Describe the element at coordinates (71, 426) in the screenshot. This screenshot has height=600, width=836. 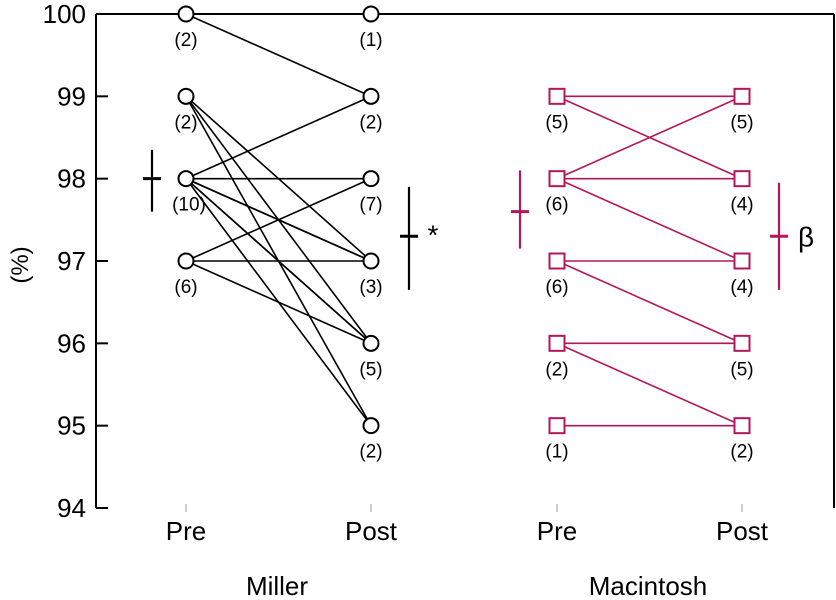
I see `y-tick-label: 95` at that location.